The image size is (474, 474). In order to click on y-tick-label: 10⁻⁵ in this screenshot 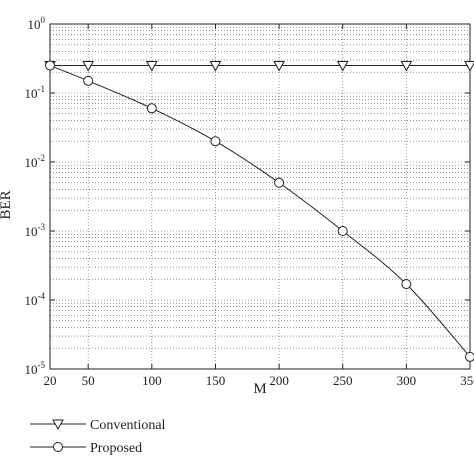, I will do `click(35, 368)`.